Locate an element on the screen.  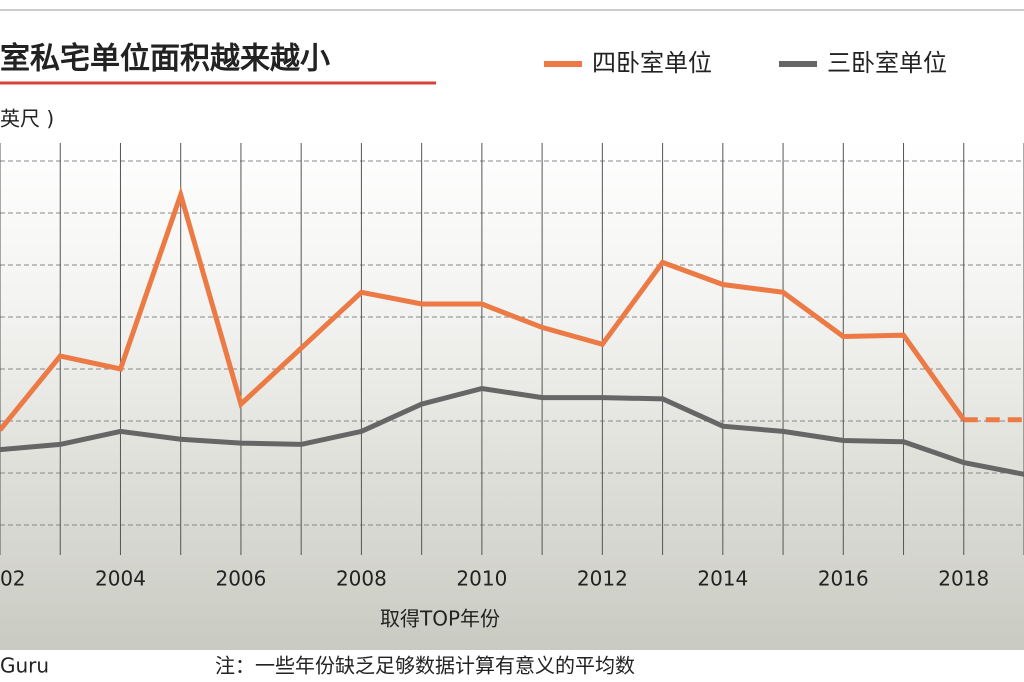
x-tick-label: 2004 is located at coordinates (120, 579).